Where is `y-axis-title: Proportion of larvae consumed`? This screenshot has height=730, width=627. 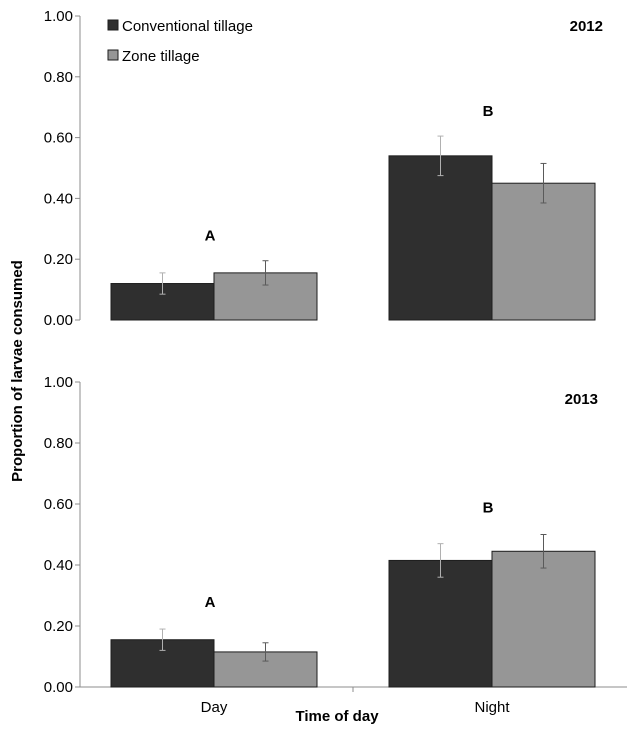
y-axis-title: Proportion of larvae consumed is located at coordinates (17, 371).